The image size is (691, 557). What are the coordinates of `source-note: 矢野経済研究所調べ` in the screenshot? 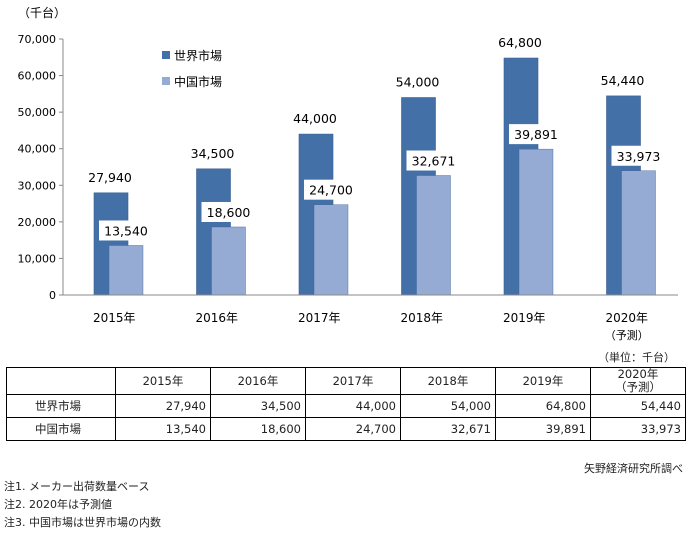 It's located at (633, 468).